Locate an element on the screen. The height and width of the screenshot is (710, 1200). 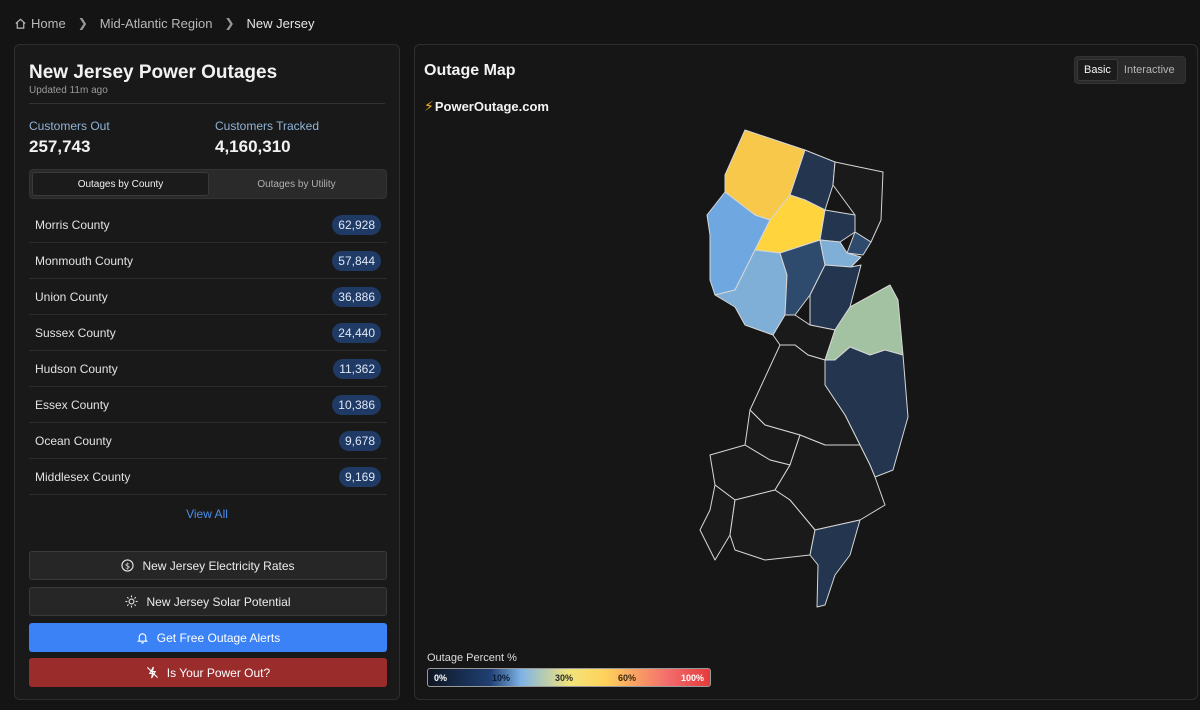
county-atlantic is located at coordinates (830, 482).